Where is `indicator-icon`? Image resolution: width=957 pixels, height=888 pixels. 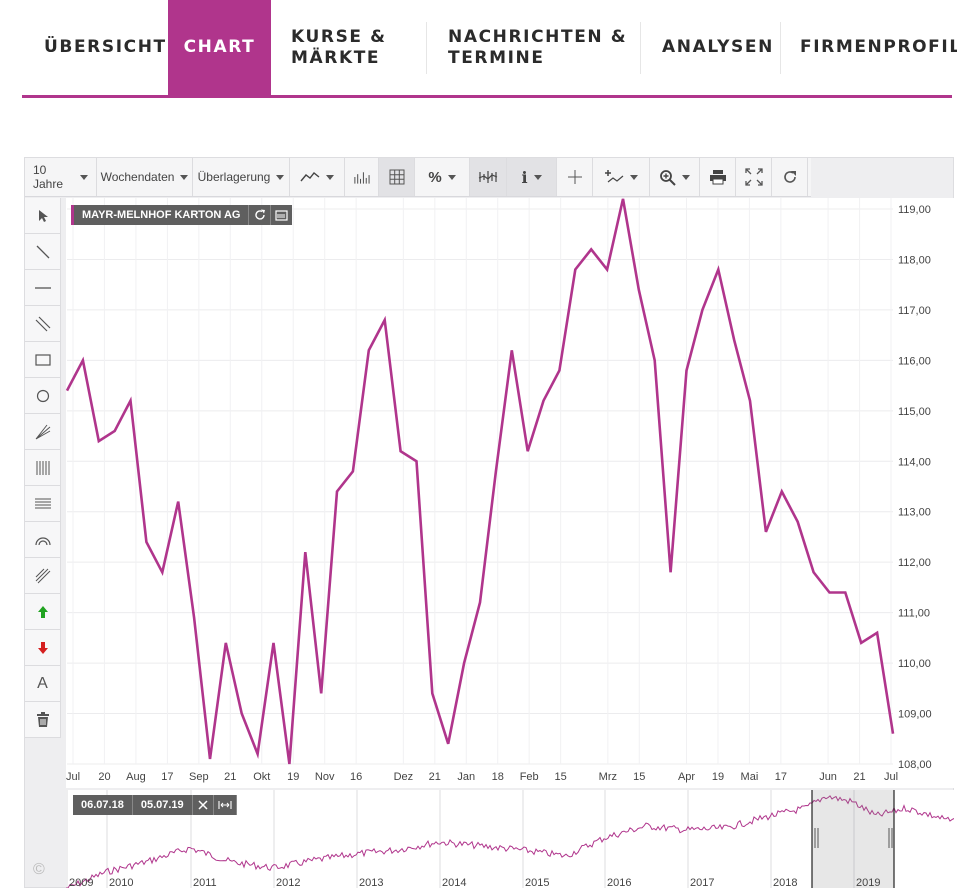 indicator-icon is located at coordinates (614, 176).